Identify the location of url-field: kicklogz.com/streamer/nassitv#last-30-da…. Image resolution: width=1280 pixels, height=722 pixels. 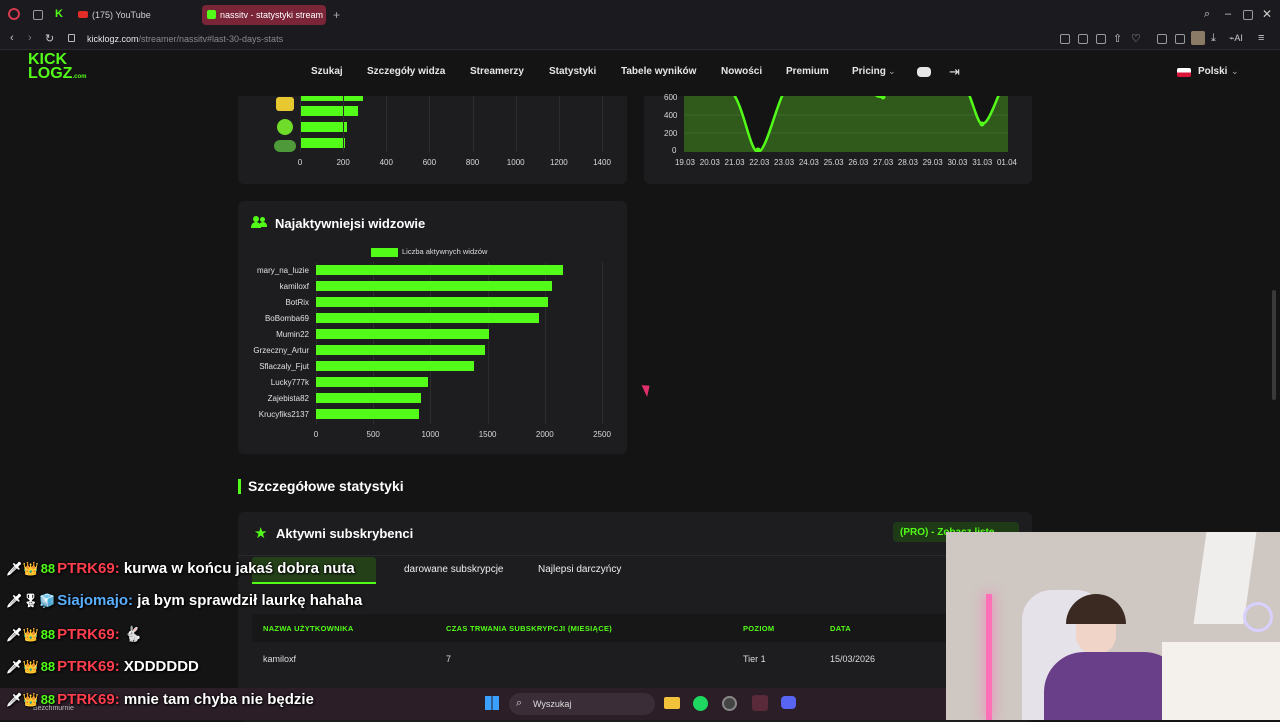
(185, 39).